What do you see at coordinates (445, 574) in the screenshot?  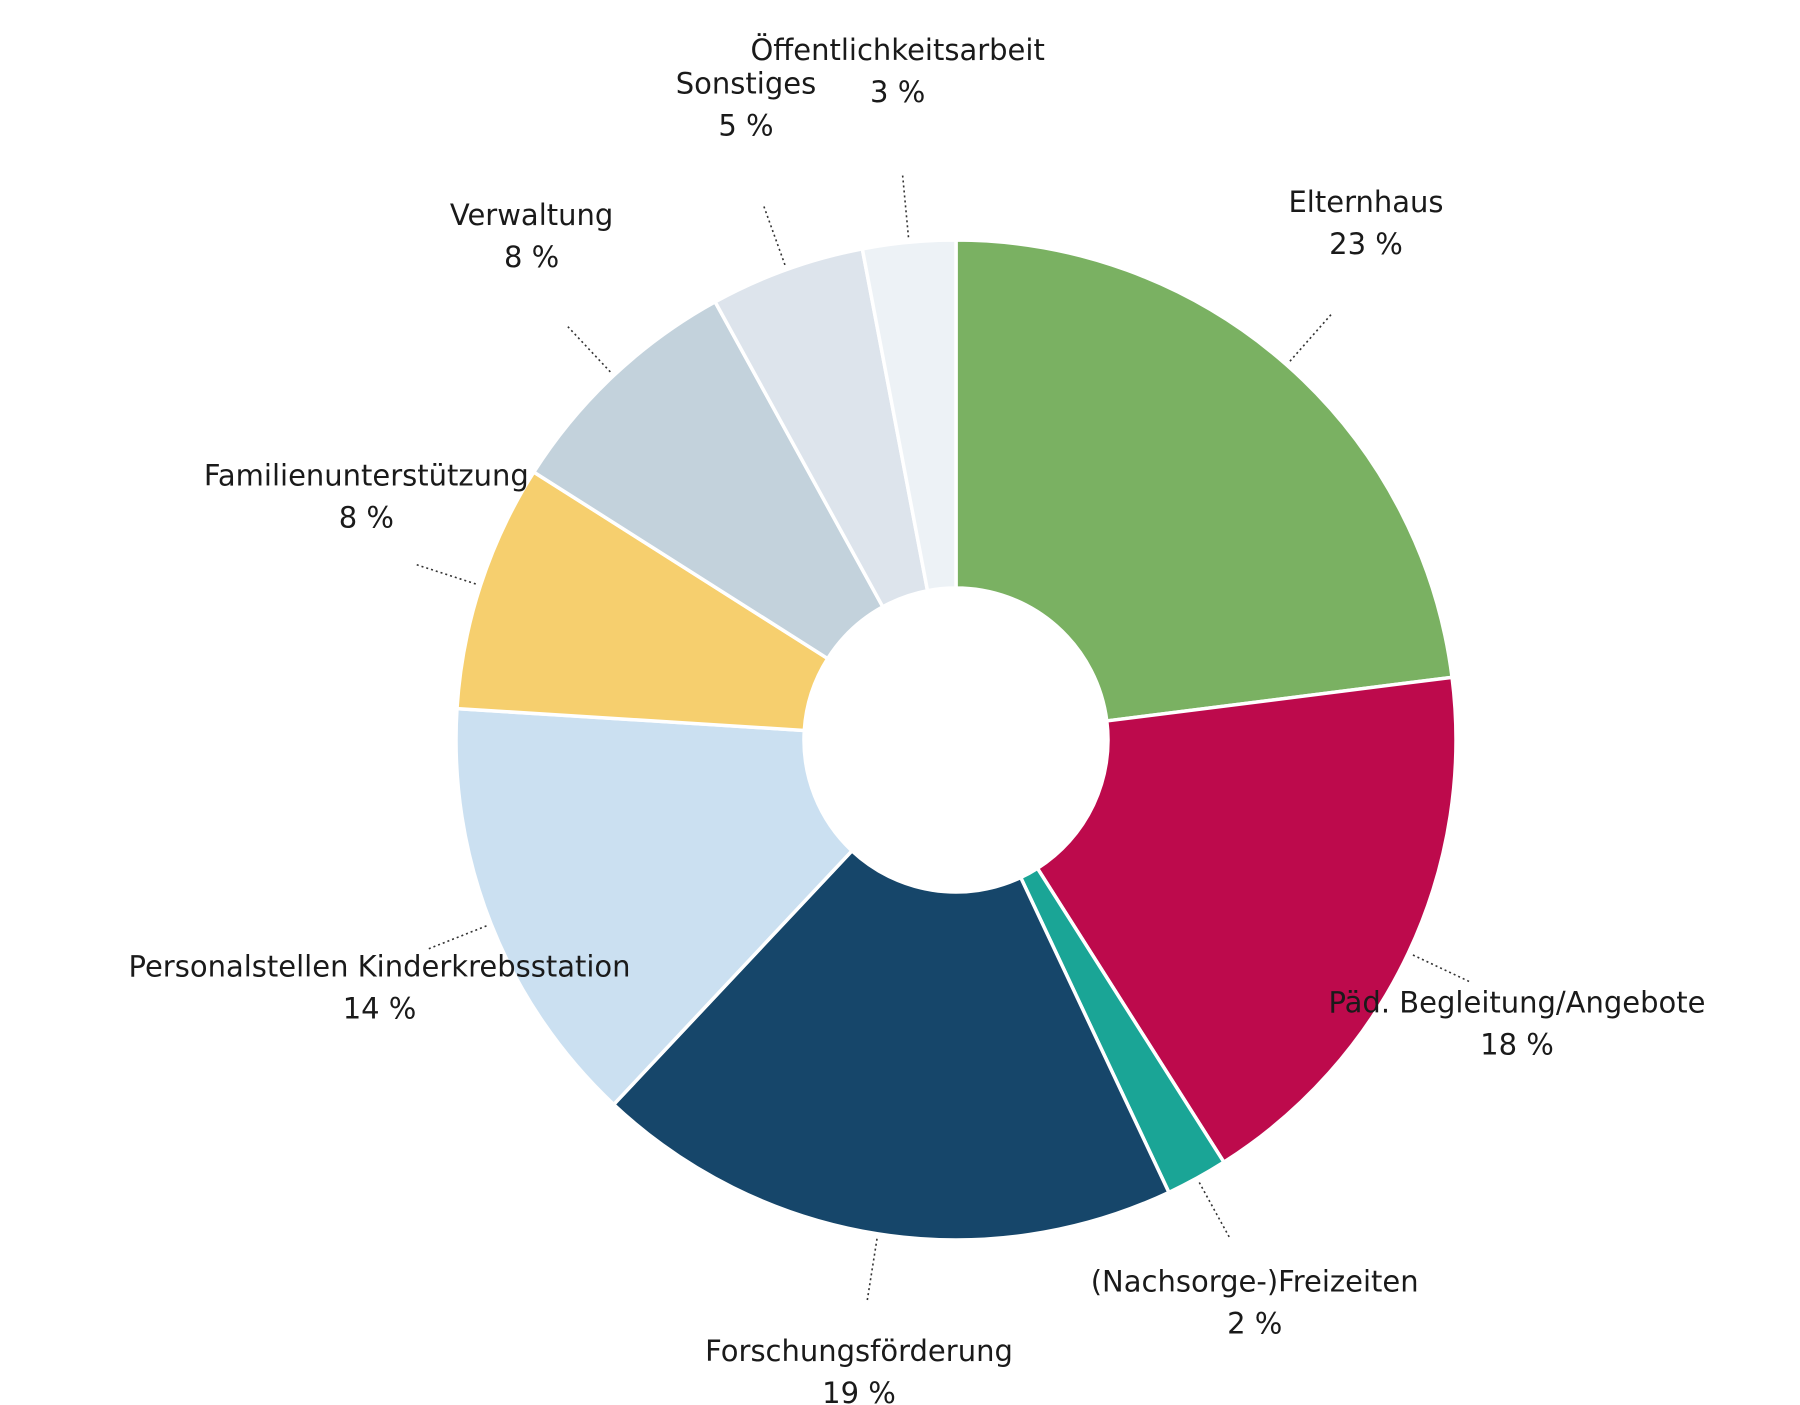 I see `leader-familienunterstutzung` at bounding box center [445, 574].